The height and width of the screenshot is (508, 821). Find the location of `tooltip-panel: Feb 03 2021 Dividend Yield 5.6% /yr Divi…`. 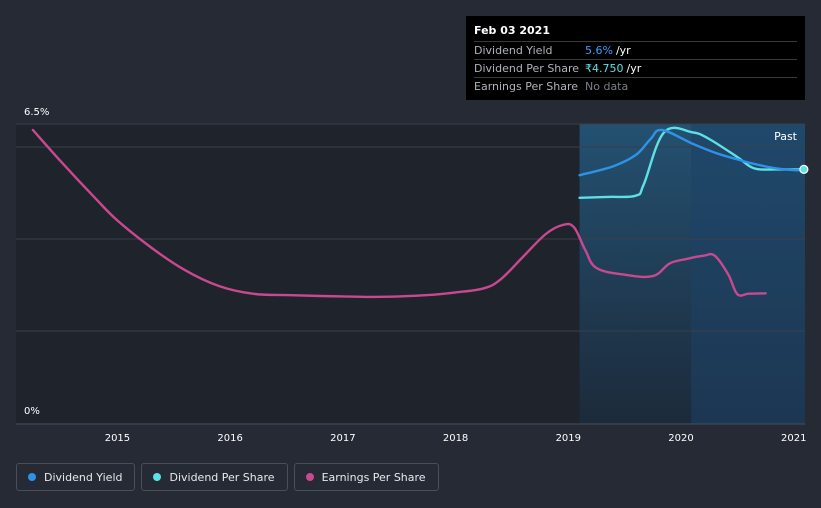

tooltip-panel: Feb 03 2021 Dividend Yield 5.6% /yr Divi… is located at coordinates (635, 58).